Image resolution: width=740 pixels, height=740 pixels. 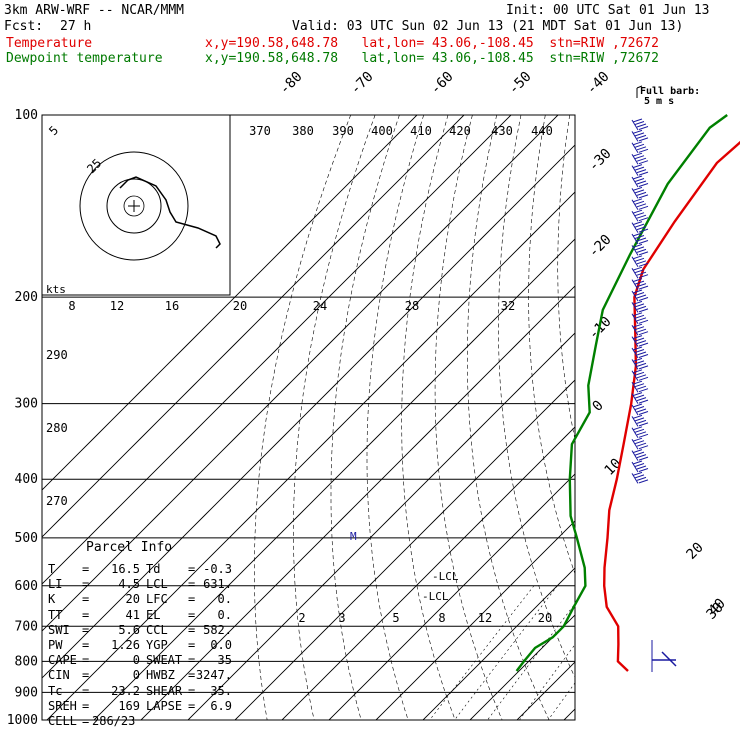 I want to click on parcel-info-cell: 286/23, so click(x=114, y=721).